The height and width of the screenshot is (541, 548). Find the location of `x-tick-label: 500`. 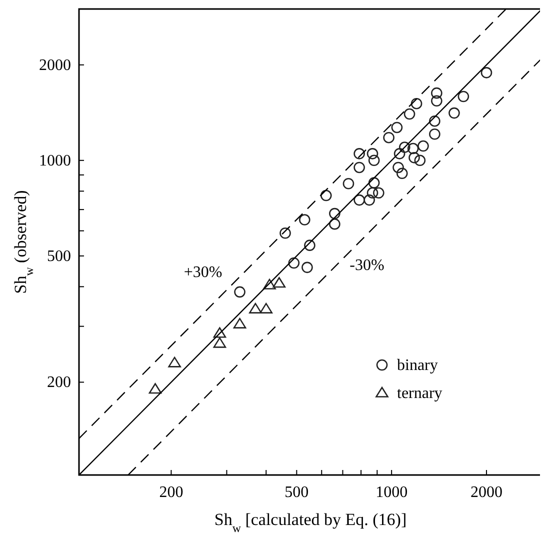

x-tick-label: 500 is located at coordinates (296, 492).